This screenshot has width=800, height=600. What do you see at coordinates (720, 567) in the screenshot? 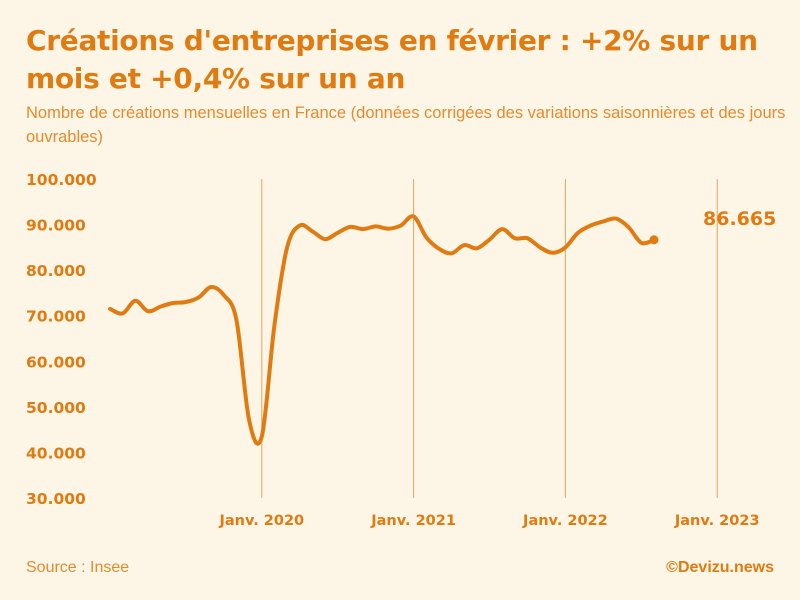
I see `brand-credit: ©Devizu.news` at bounding box center [720, 567].